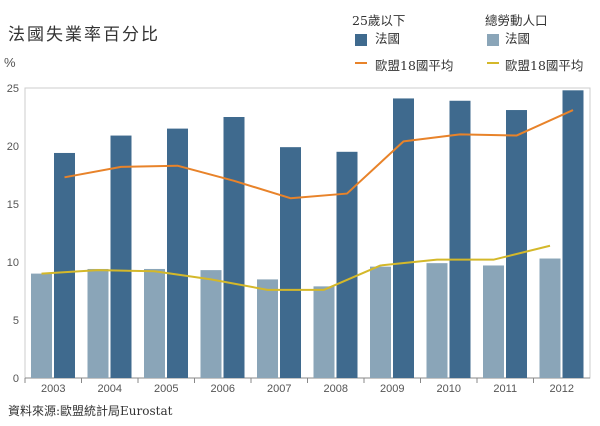  Describe the element at coordinates (388, 38) in the screenshot. I see `legend-label-youth-france: 法國` at that location.